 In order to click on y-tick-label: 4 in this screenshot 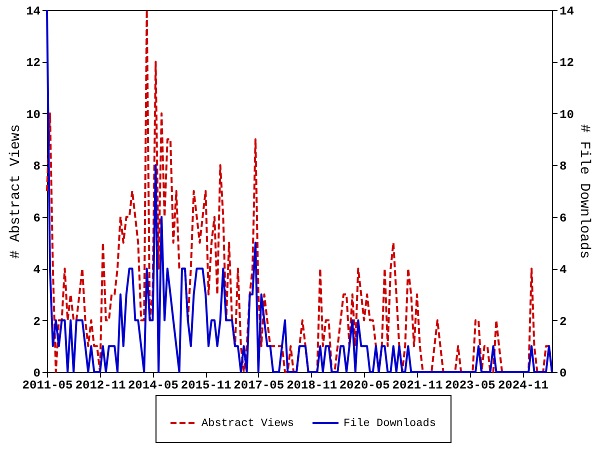, I will do `click(36, 270)`.